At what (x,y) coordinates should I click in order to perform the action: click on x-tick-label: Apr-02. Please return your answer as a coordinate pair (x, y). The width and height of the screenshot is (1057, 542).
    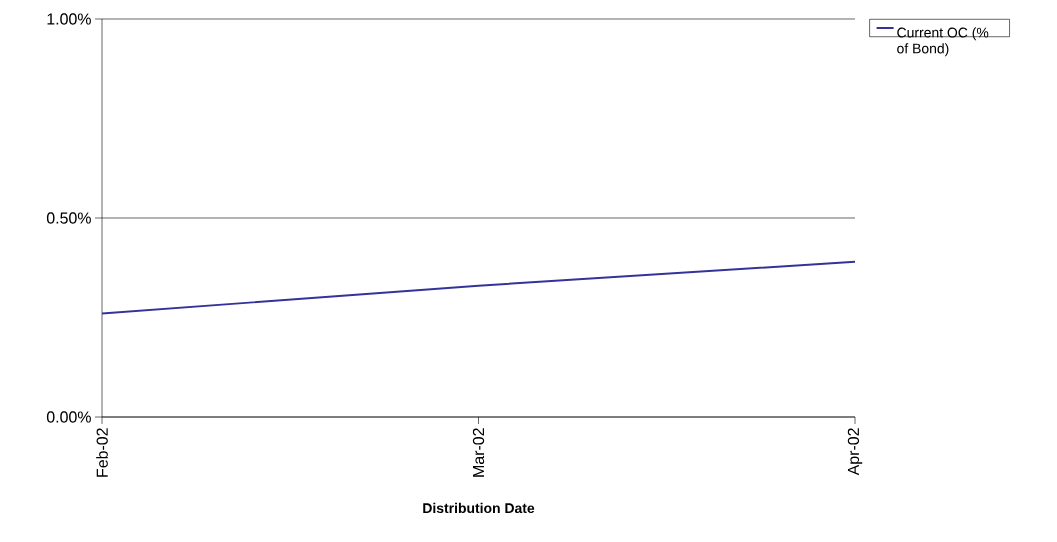
    Looking at the image, I should click on (855, 452).